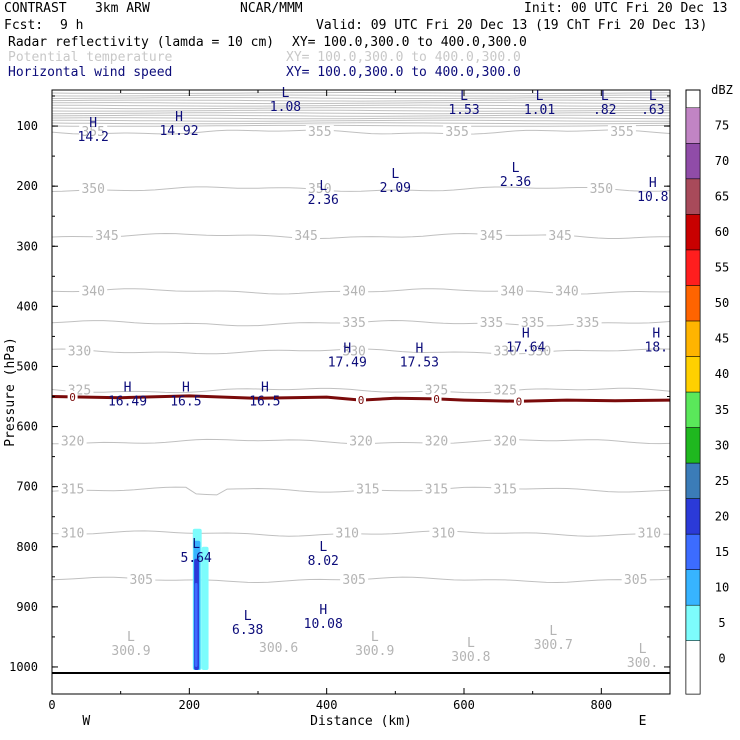 This screenshot has height=740, width=740. What do you see at coordinates (264, 402) in the screenshot?
I see `wind-extremum-value: 16.5` at bounding box center [264, 402].